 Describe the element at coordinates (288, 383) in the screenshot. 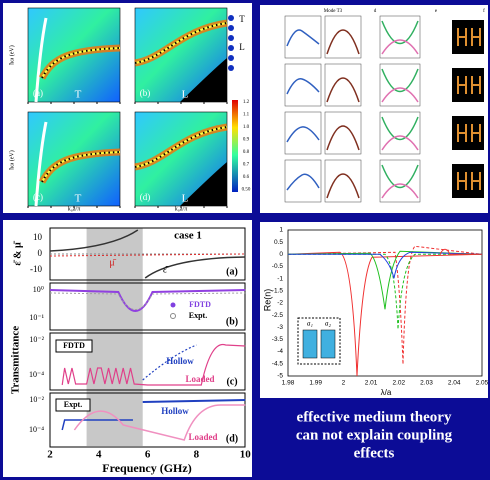

I see `x-tick-label: 1.98` at that location.